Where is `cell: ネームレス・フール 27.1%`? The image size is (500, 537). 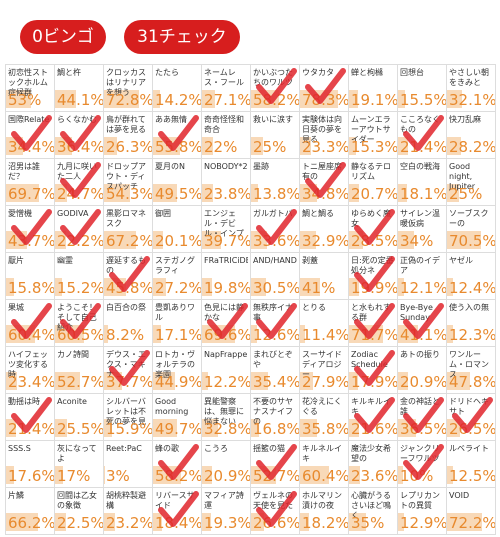
cell: ネームレス・フール 27.1% is located at coordinates (226, 88).